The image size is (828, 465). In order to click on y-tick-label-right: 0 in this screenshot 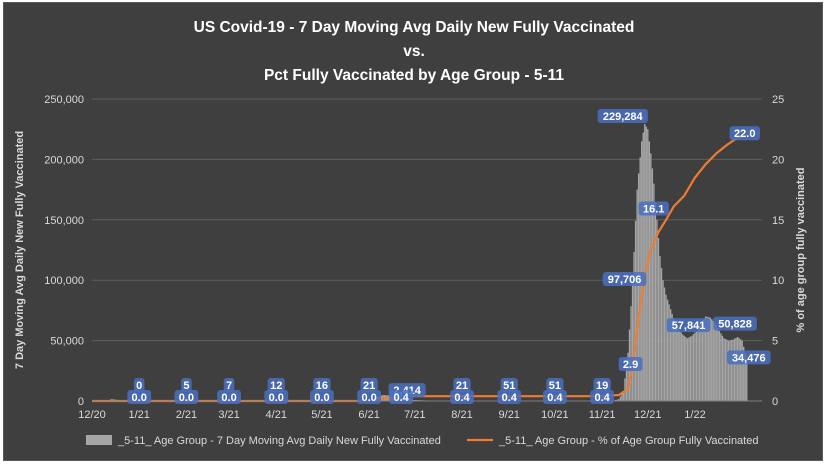, I will do `click(775, 402)`.